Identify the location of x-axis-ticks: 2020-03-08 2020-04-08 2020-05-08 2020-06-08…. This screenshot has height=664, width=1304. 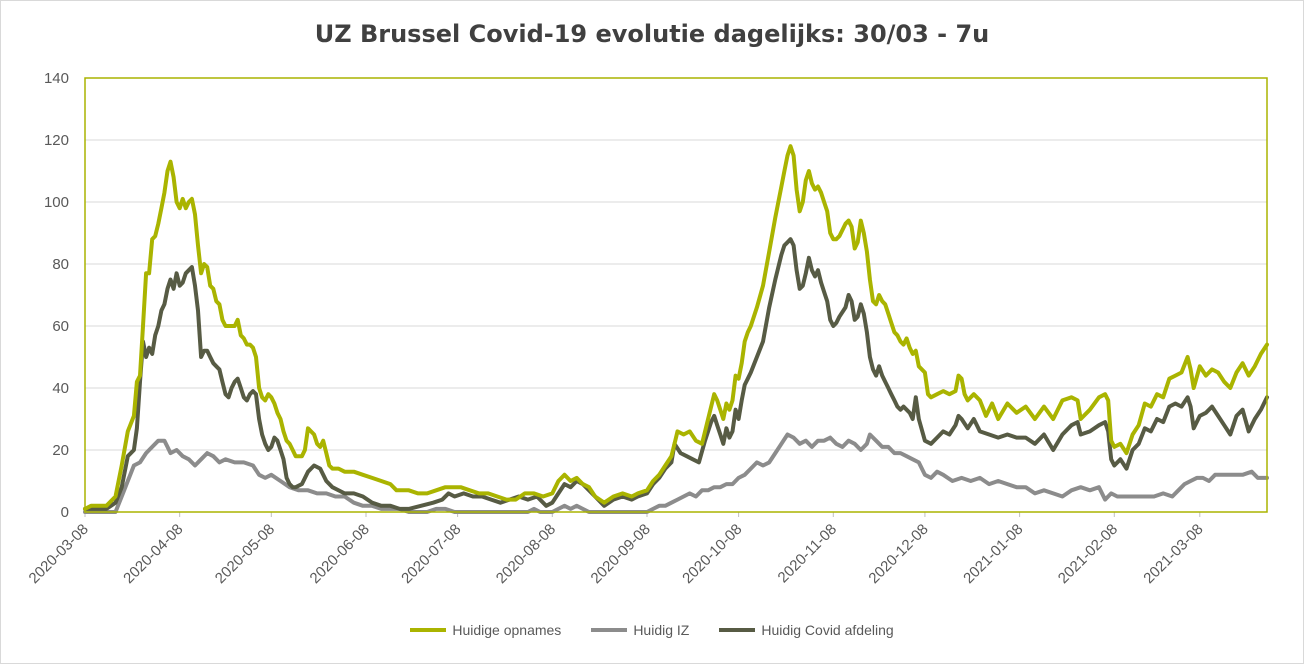
(616, 549).